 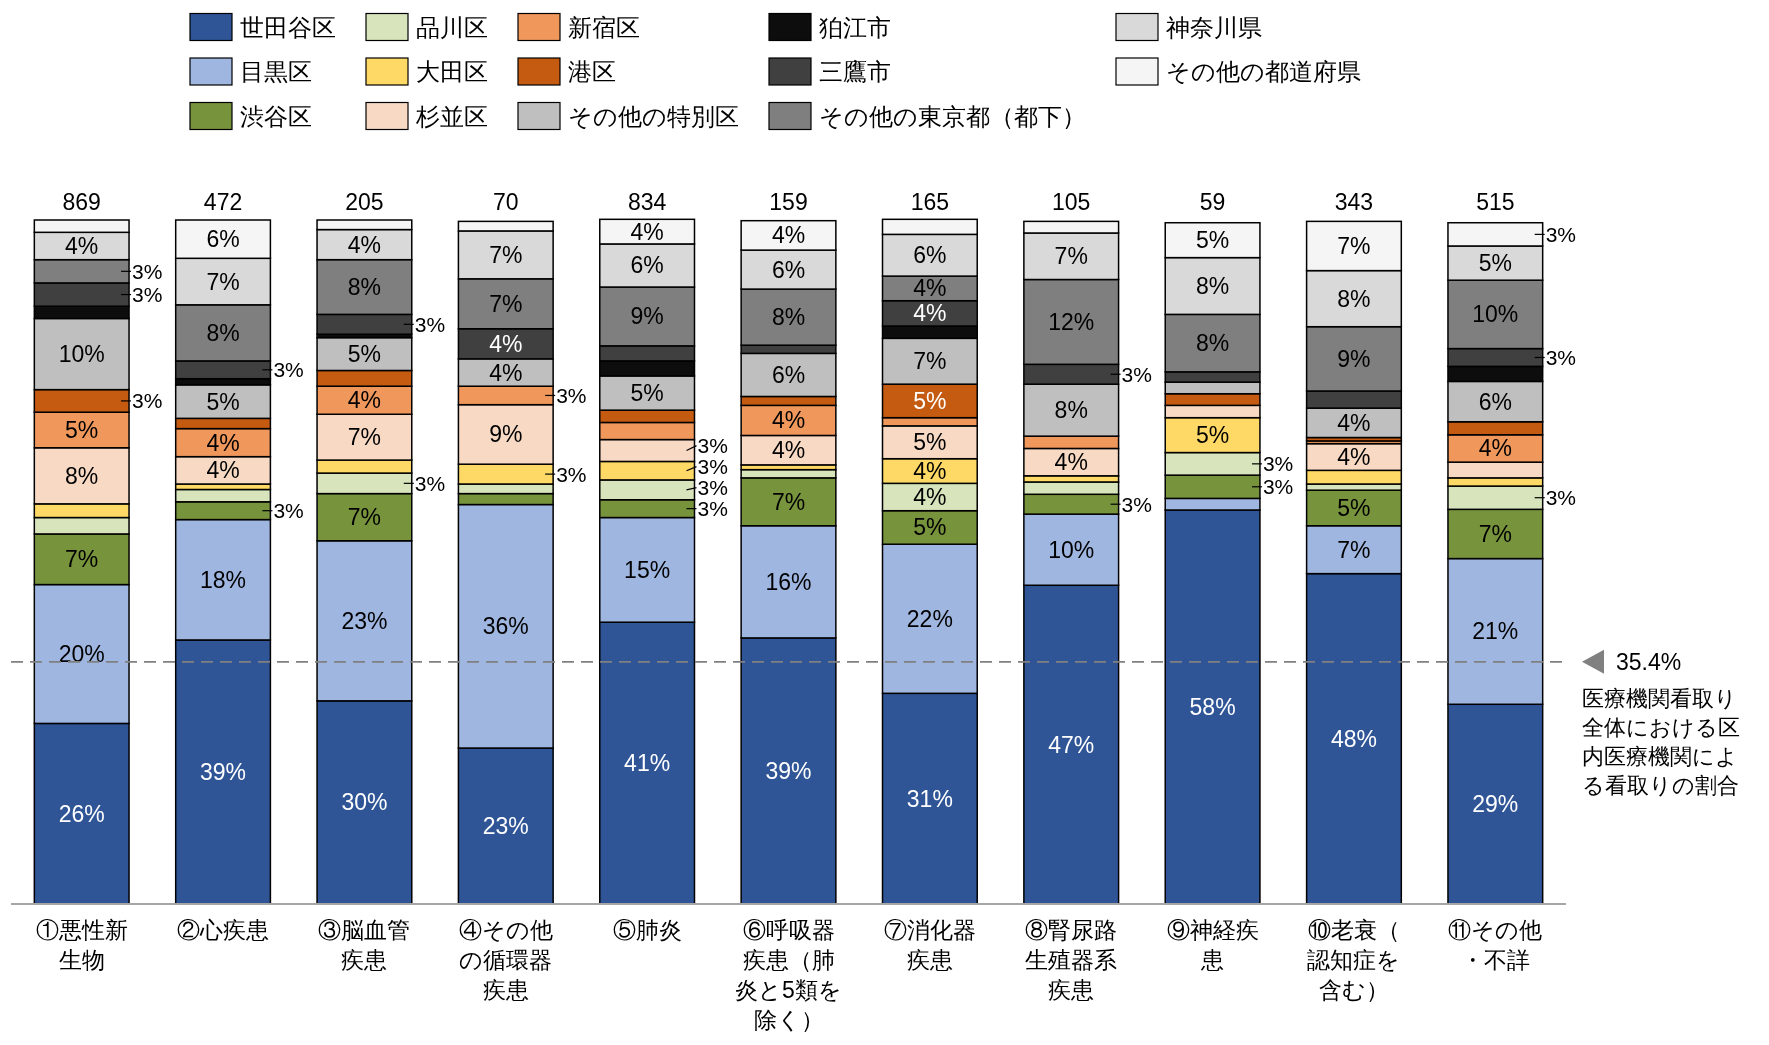 I want to click on legend-label: 目黒区, so click(x=276, y=71).